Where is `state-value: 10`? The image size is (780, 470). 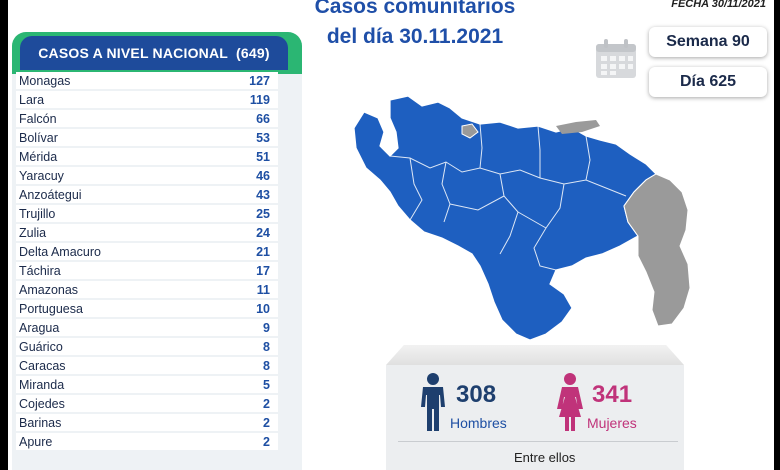
state-value: 10 is located at coordinates (263, 308).